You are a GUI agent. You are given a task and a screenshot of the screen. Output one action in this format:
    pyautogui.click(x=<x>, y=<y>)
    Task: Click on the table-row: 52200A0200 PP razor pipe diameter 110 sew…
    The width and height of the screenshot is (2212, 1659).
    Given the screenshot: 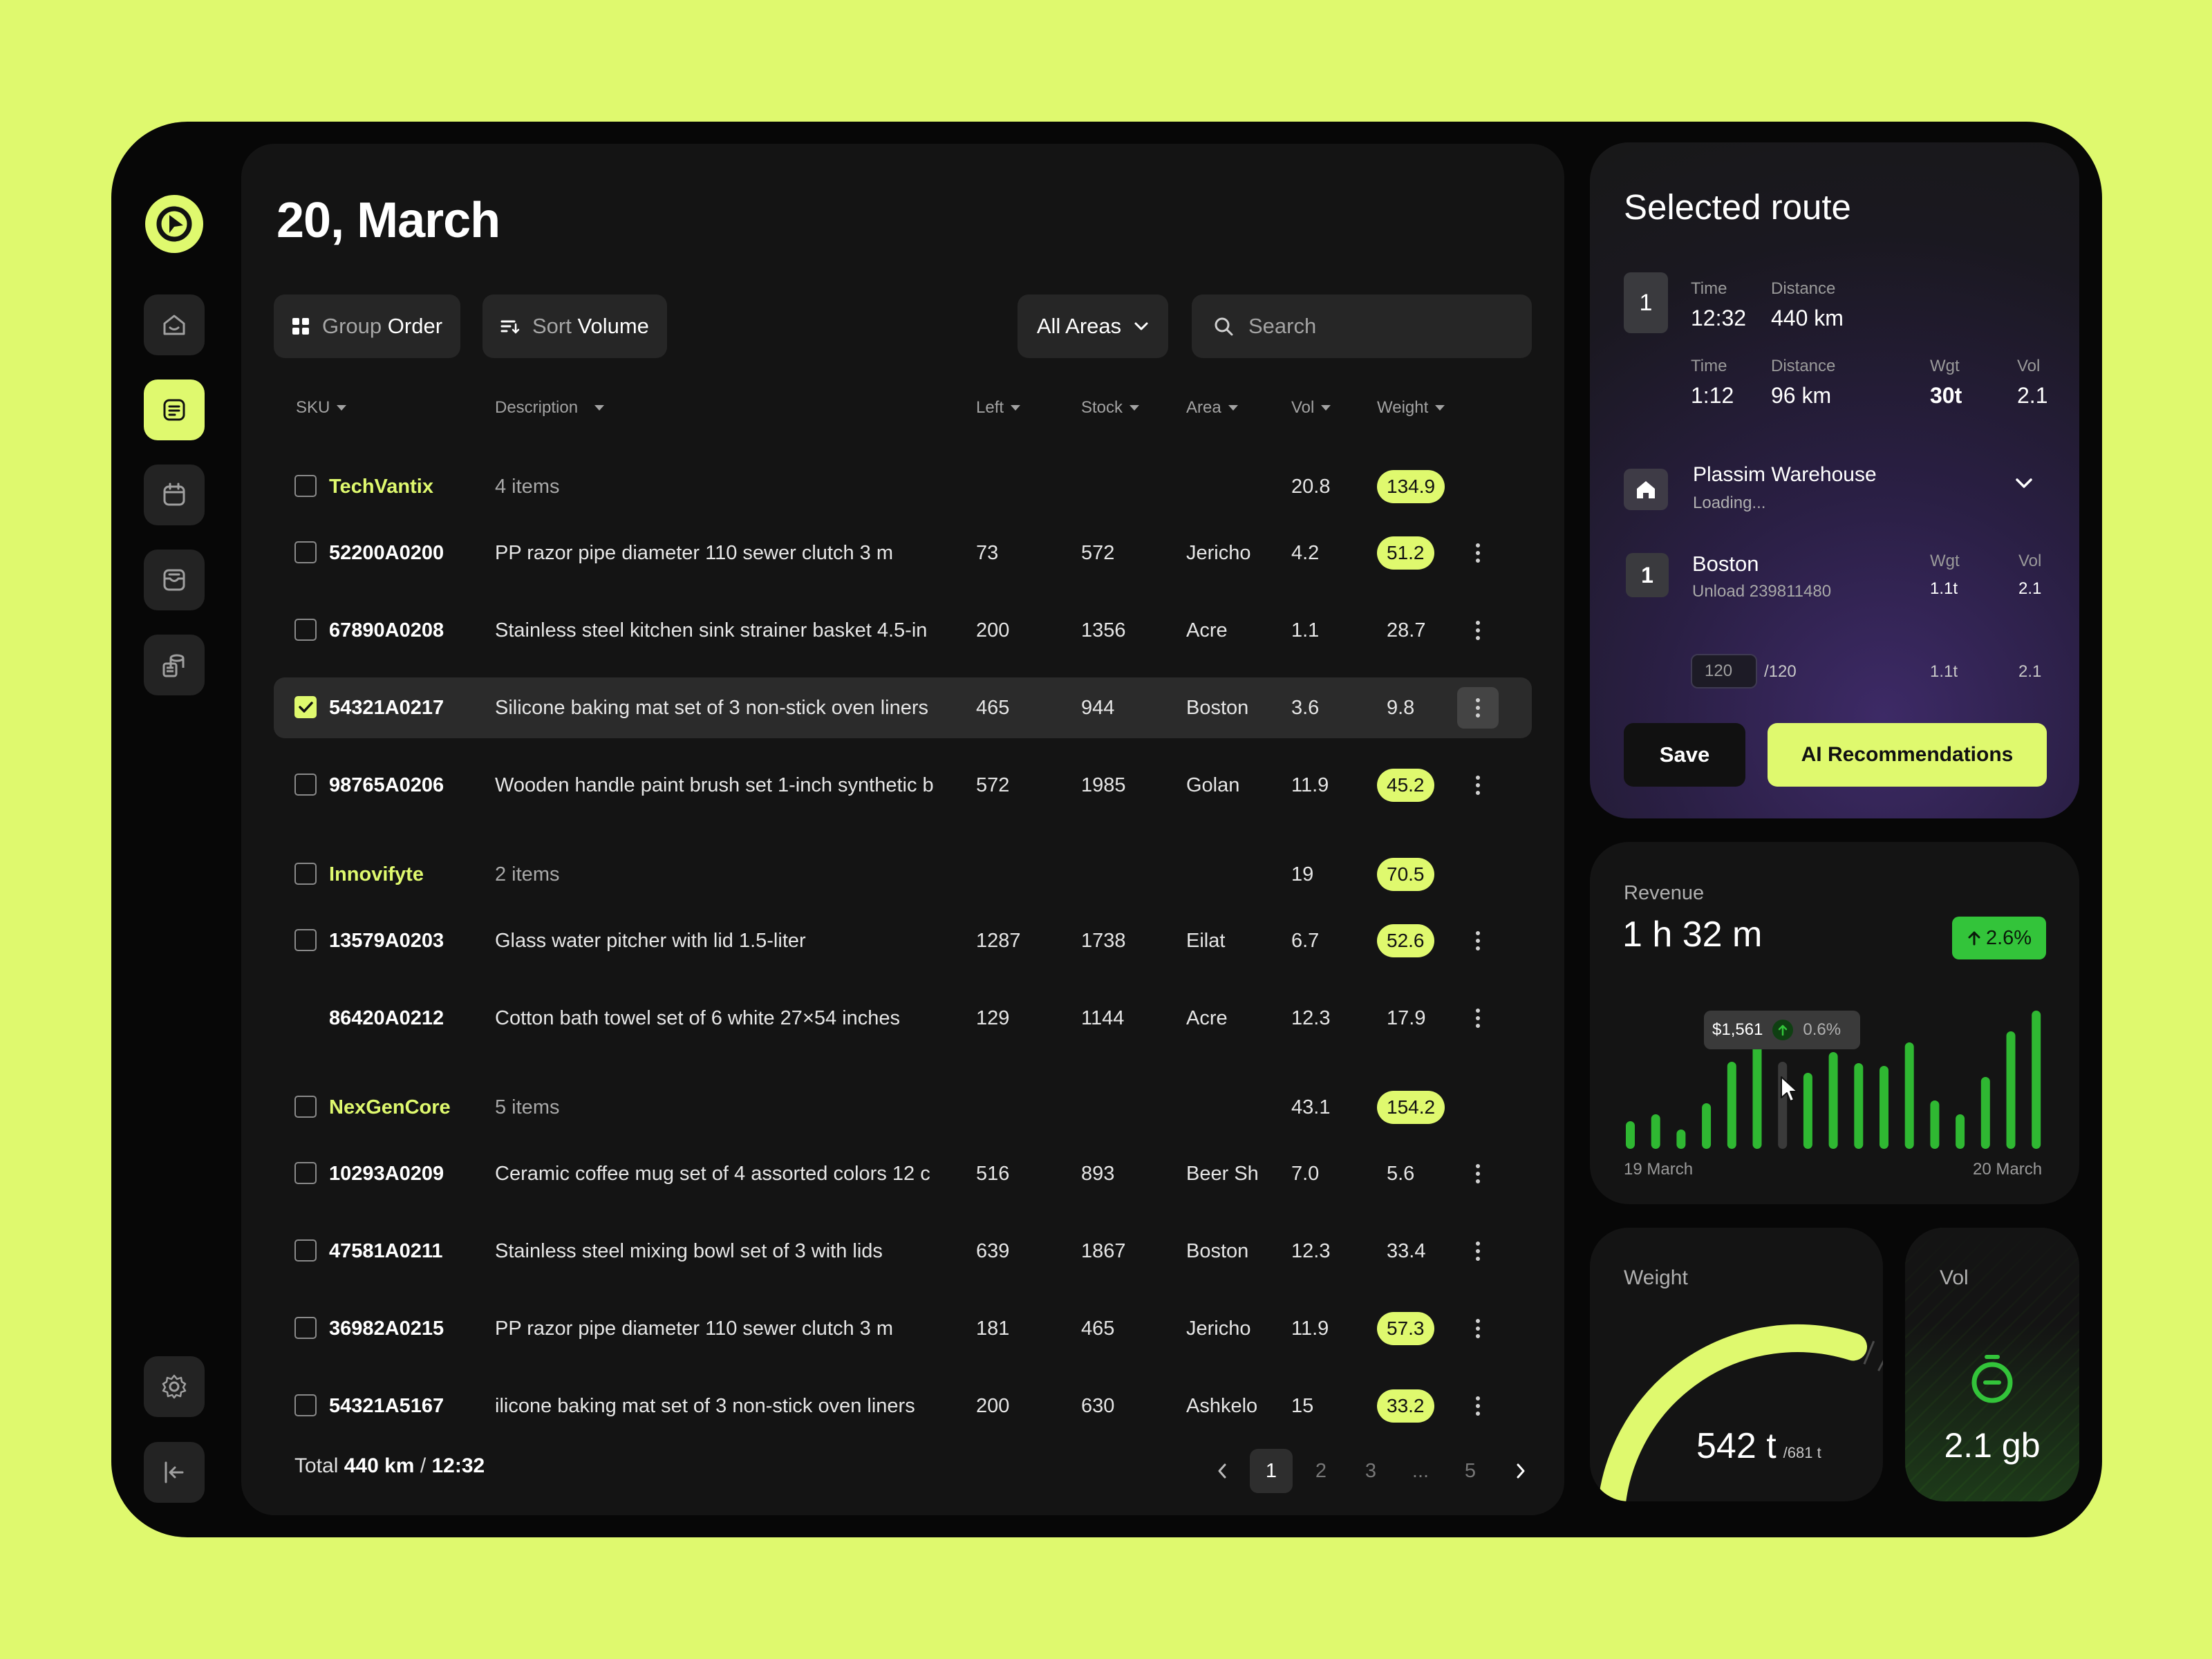 What is the action you would take?
    pyautogui.click(x=903, y=553)
    